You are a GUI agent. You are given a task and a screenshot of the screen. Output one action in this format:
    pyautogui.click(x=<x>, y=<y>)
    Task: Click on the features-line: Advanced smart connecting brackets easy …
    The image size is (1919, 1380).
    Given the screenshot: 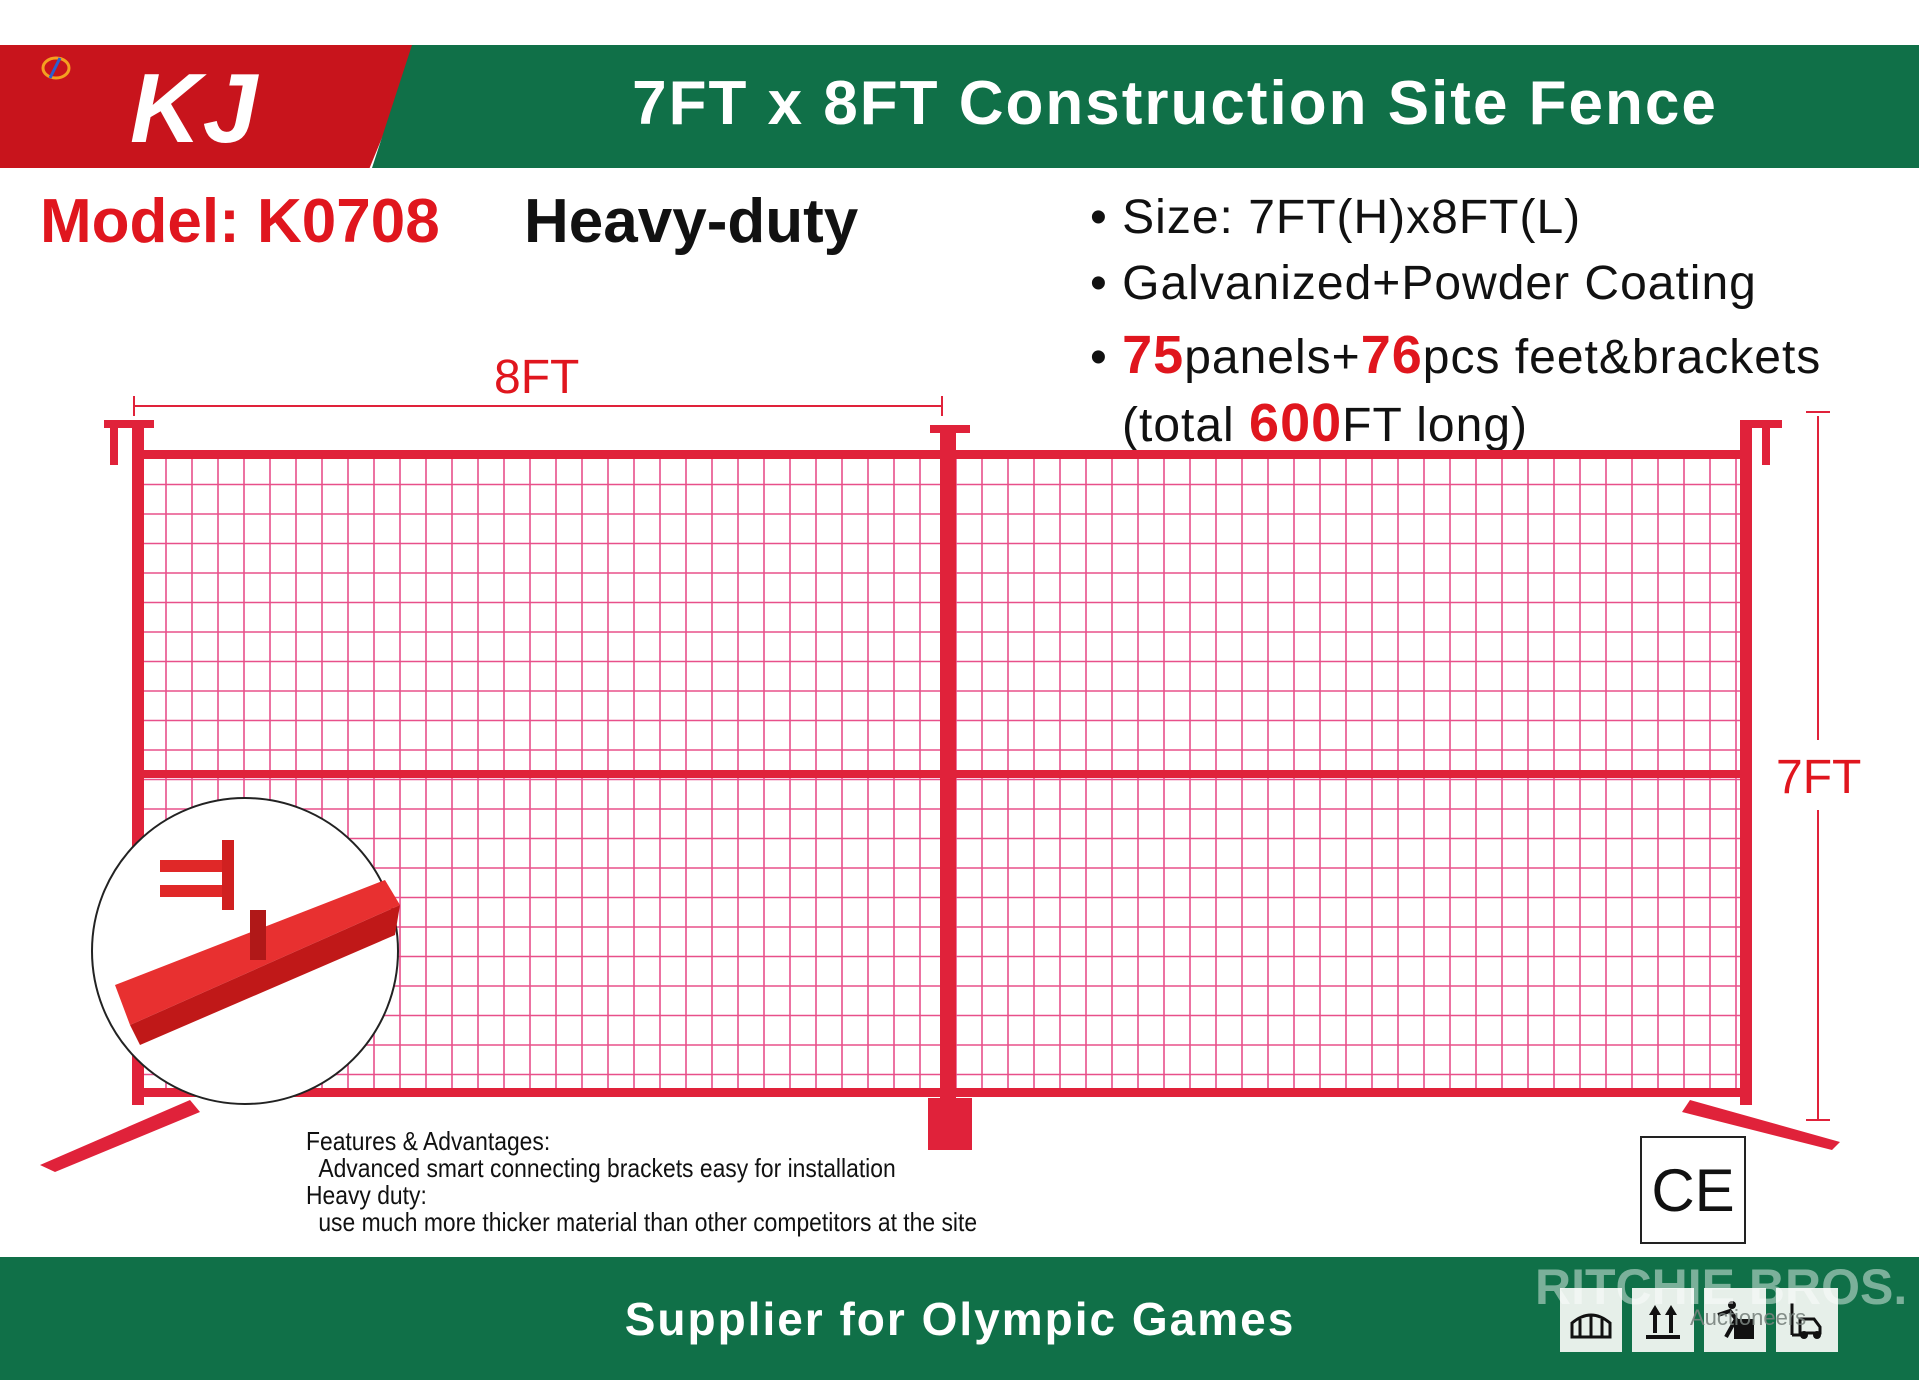 What is the action you would take?
    pyautogui.click(x=607, y=1168)
    